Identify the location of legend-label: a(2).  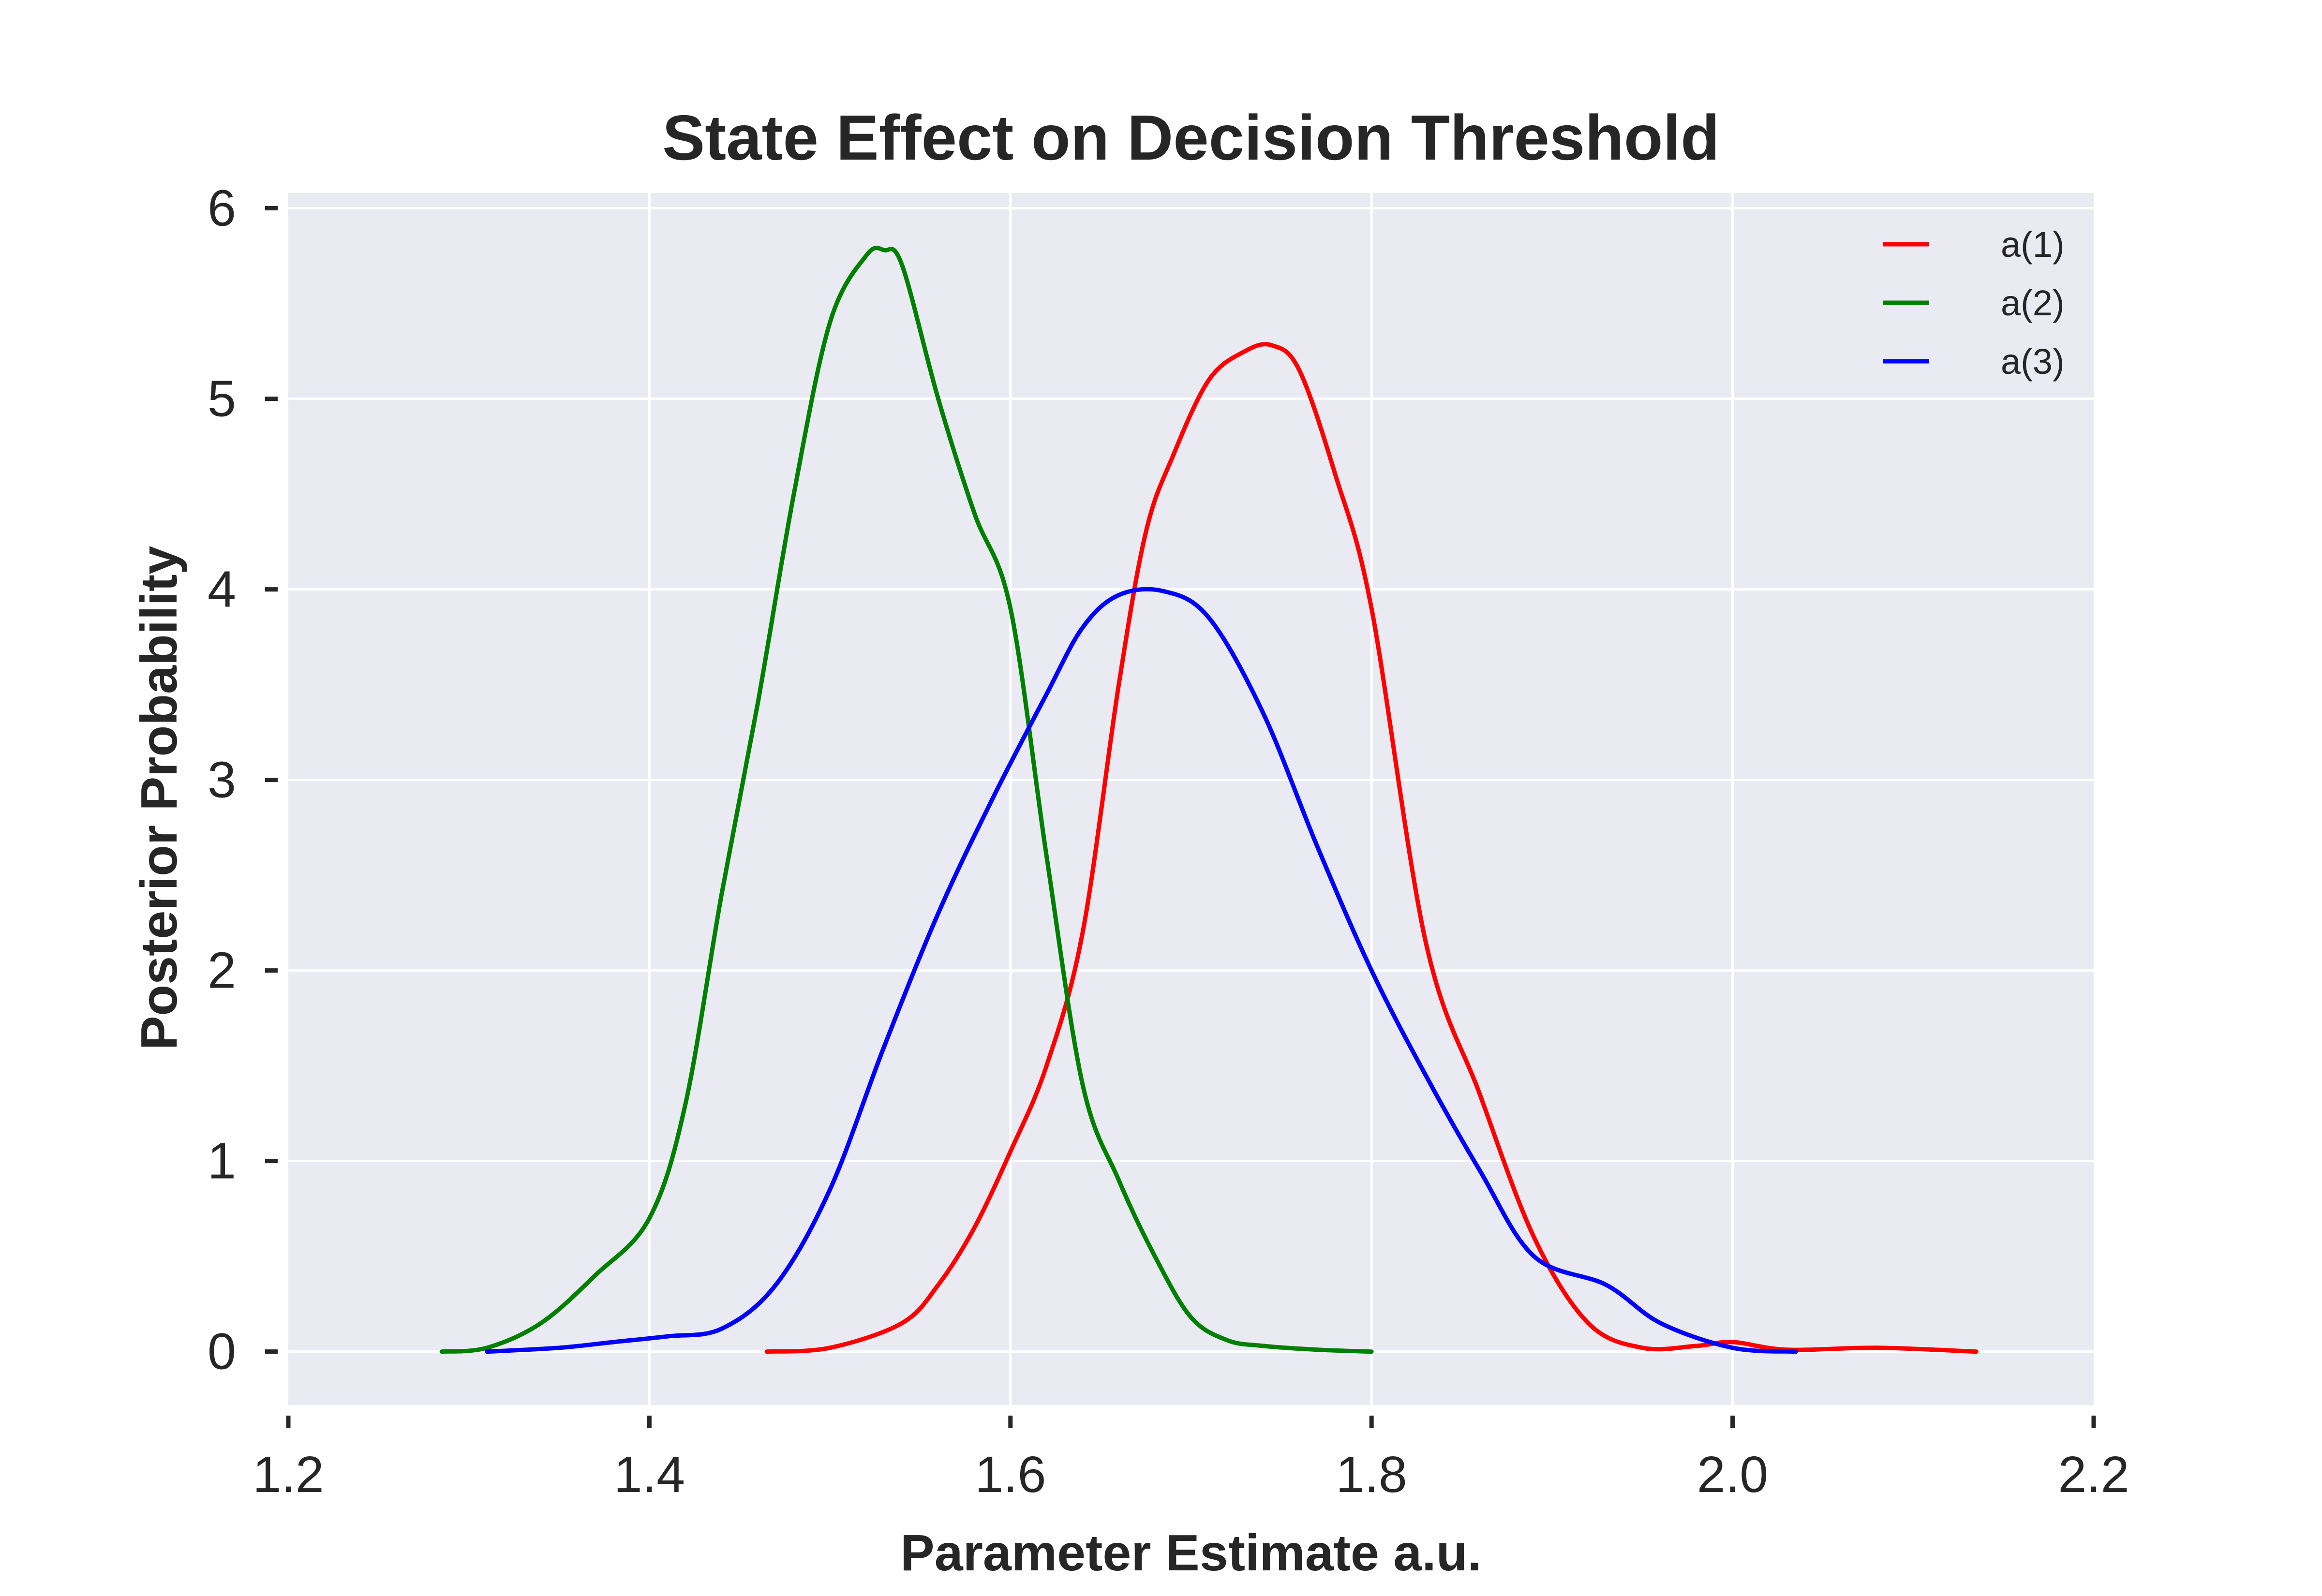
(2033, 303).